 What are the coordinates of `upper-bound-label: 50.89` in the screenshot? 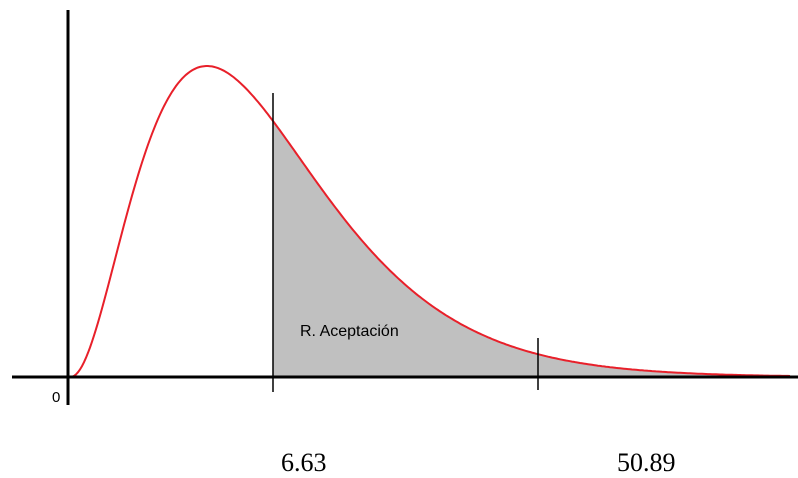 It's located at (646, 462).